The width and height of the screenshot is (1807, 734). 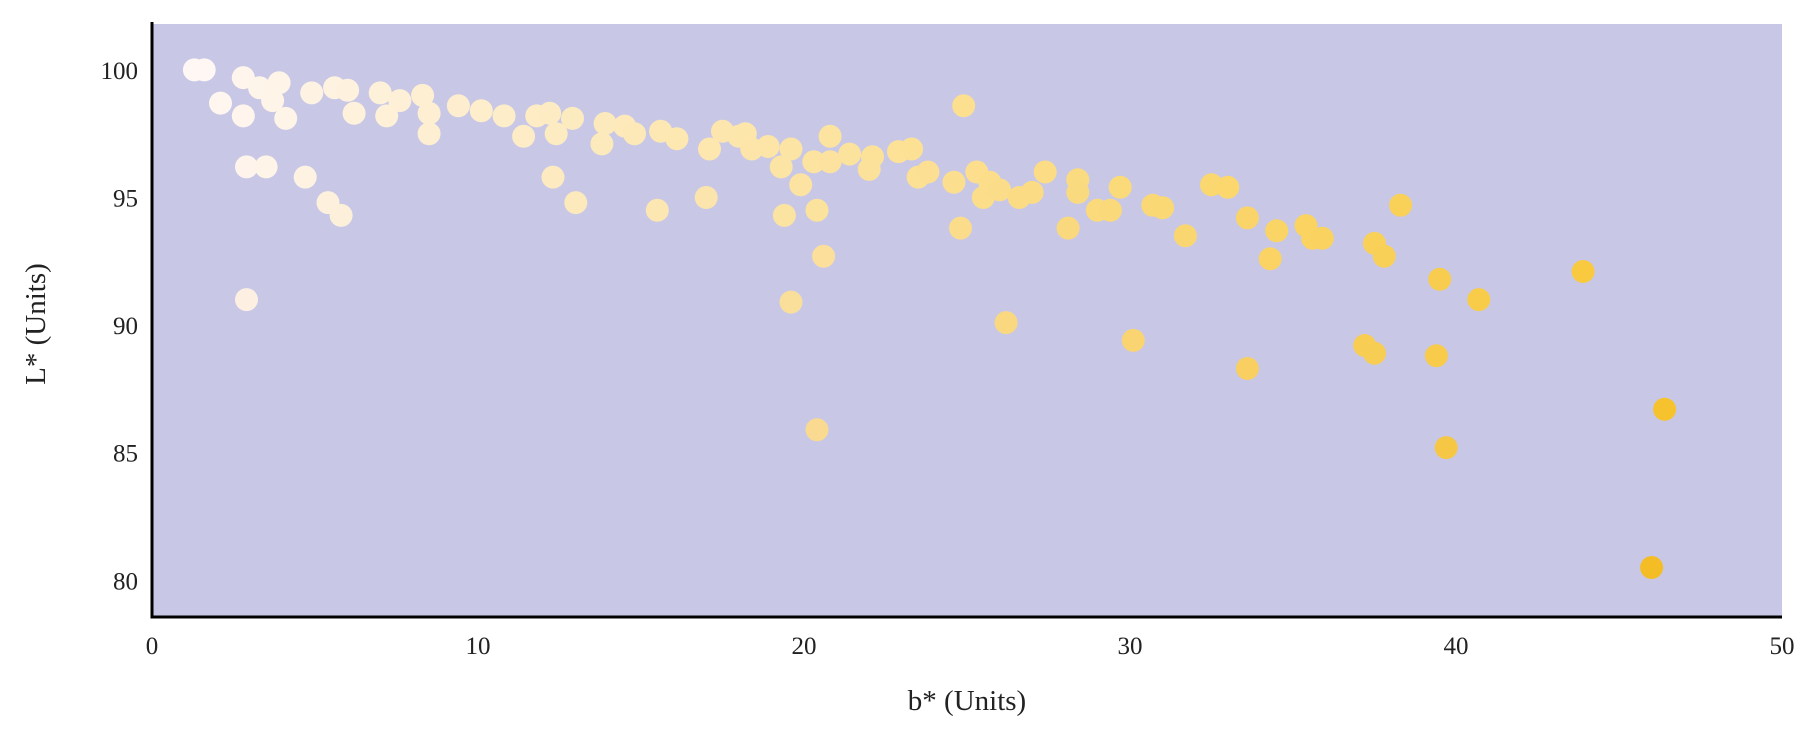 I want to click on y-tick-label: 85, so click(x=125, y=454).